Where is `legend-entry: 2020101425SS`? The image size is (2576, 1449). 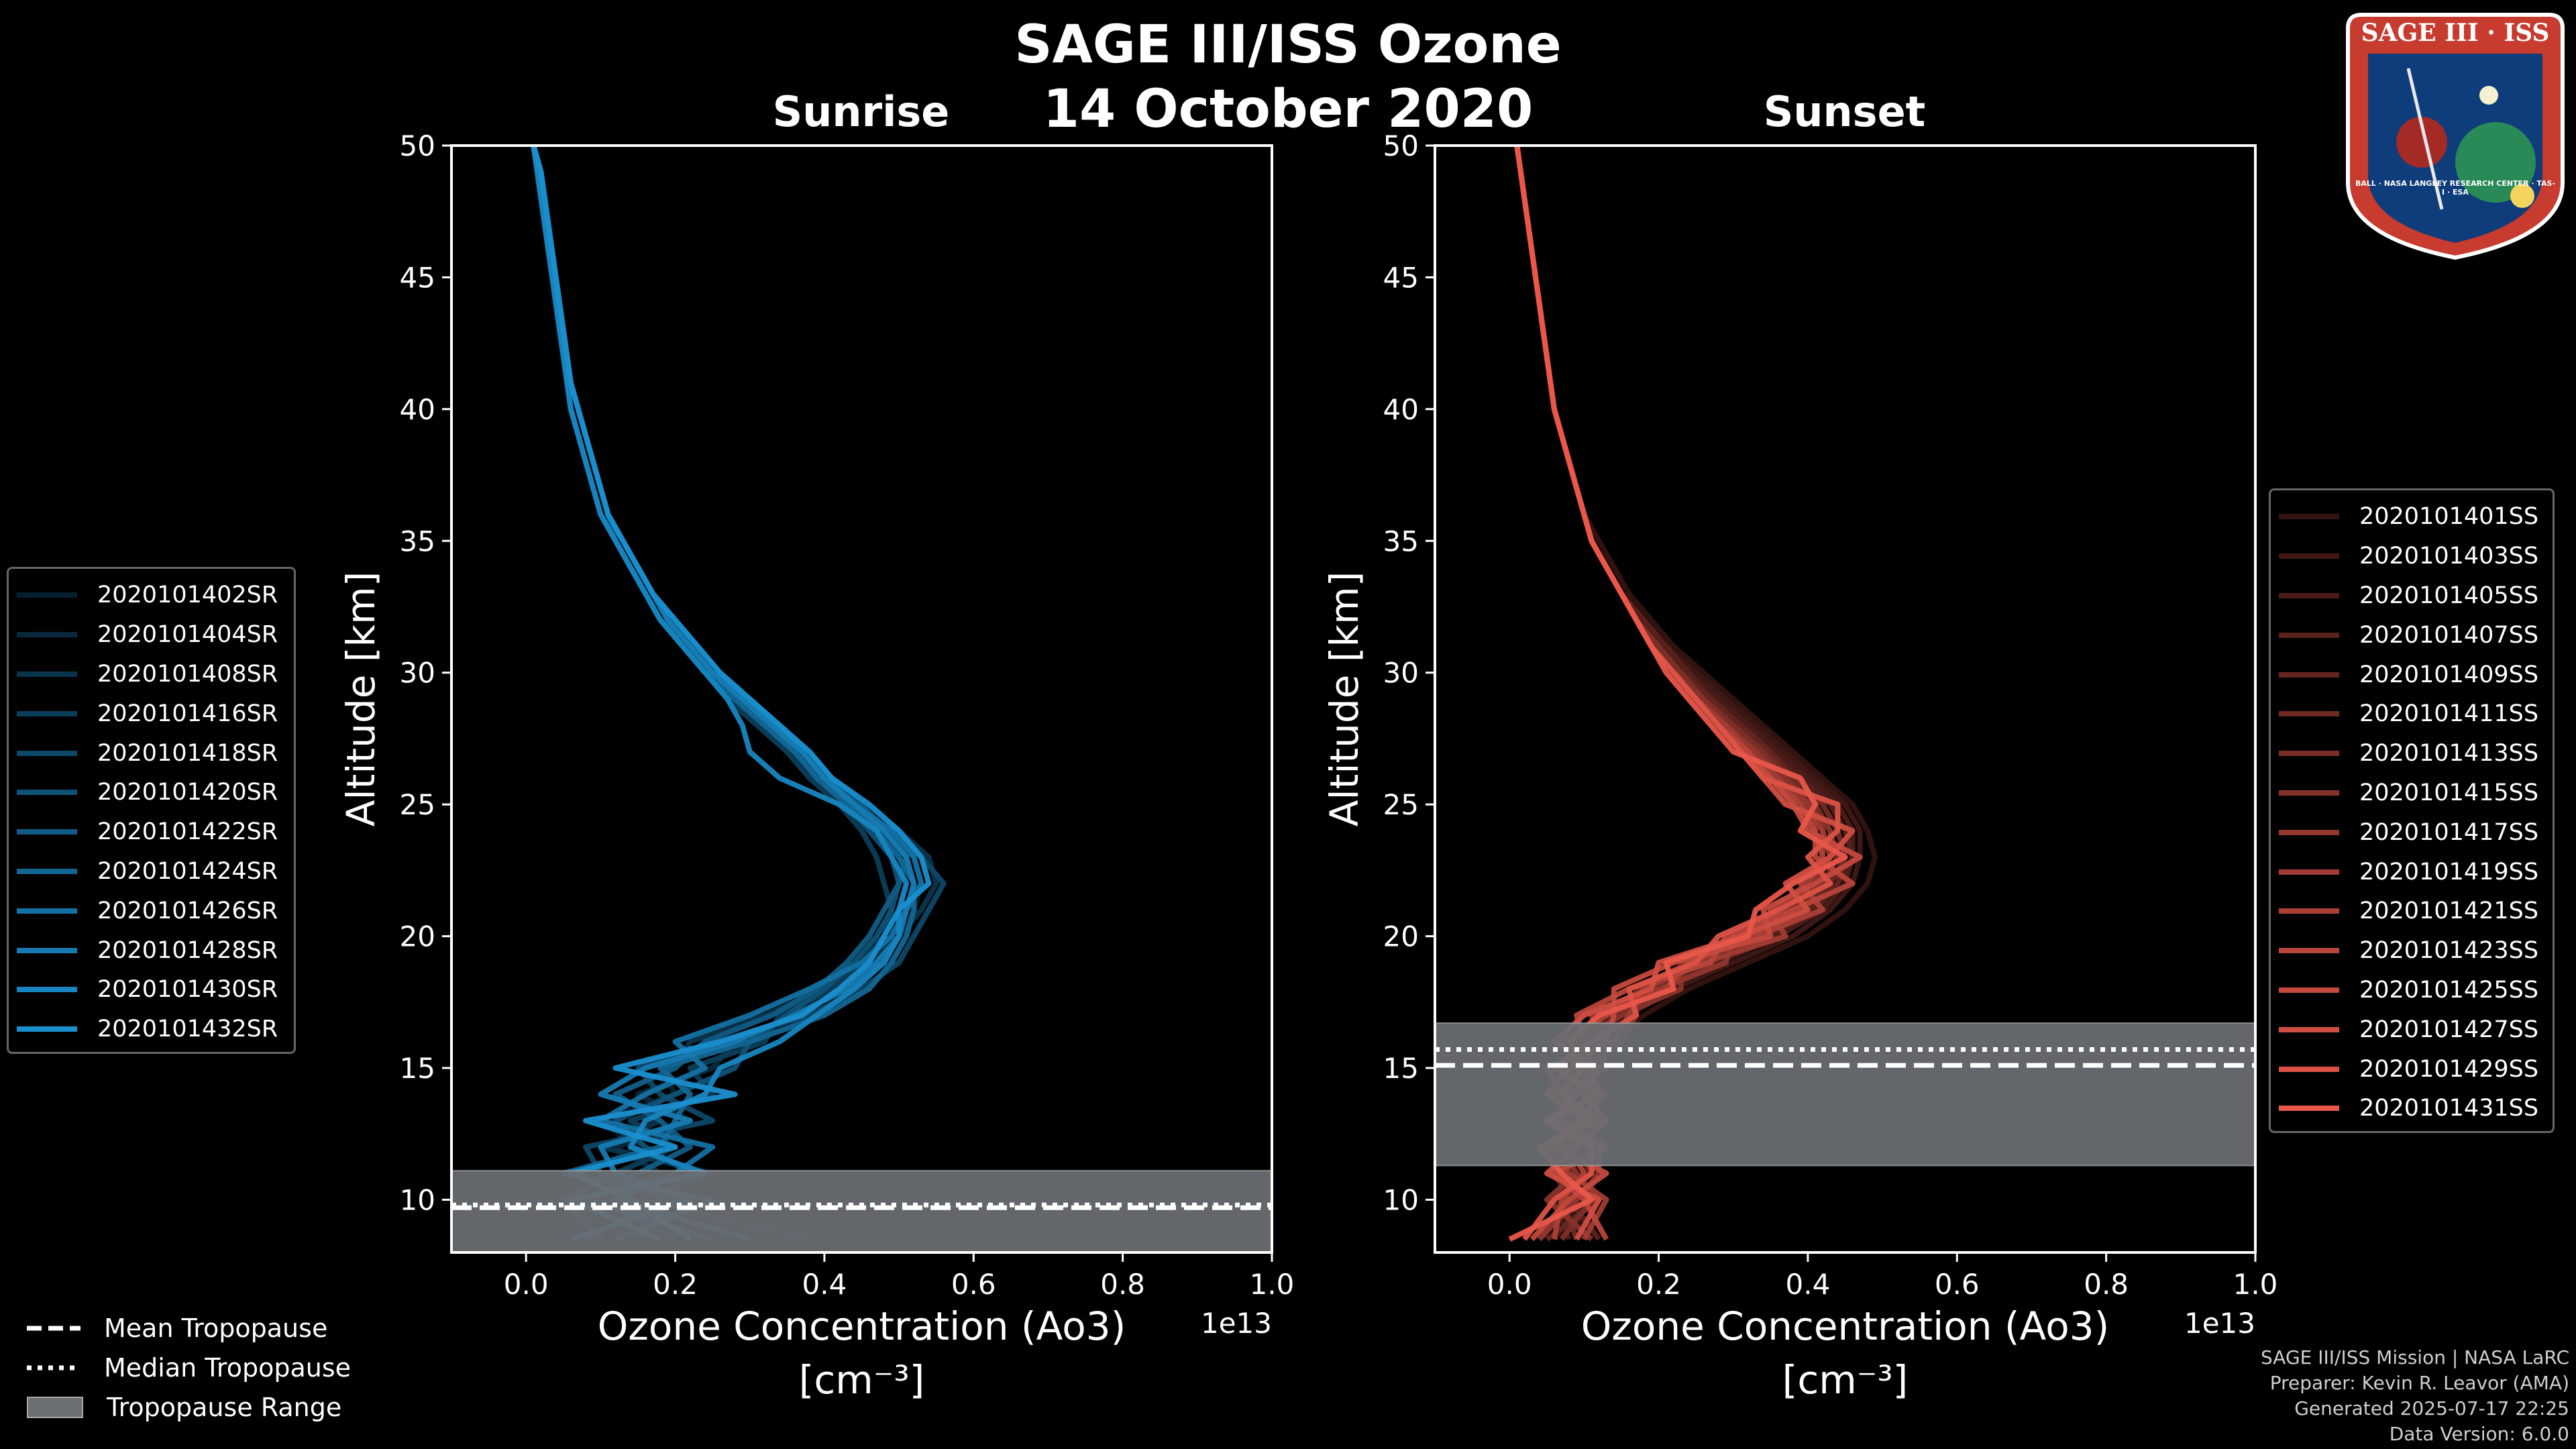
legend-entry: 2020101425SS is located at coordinates (2412, 990).